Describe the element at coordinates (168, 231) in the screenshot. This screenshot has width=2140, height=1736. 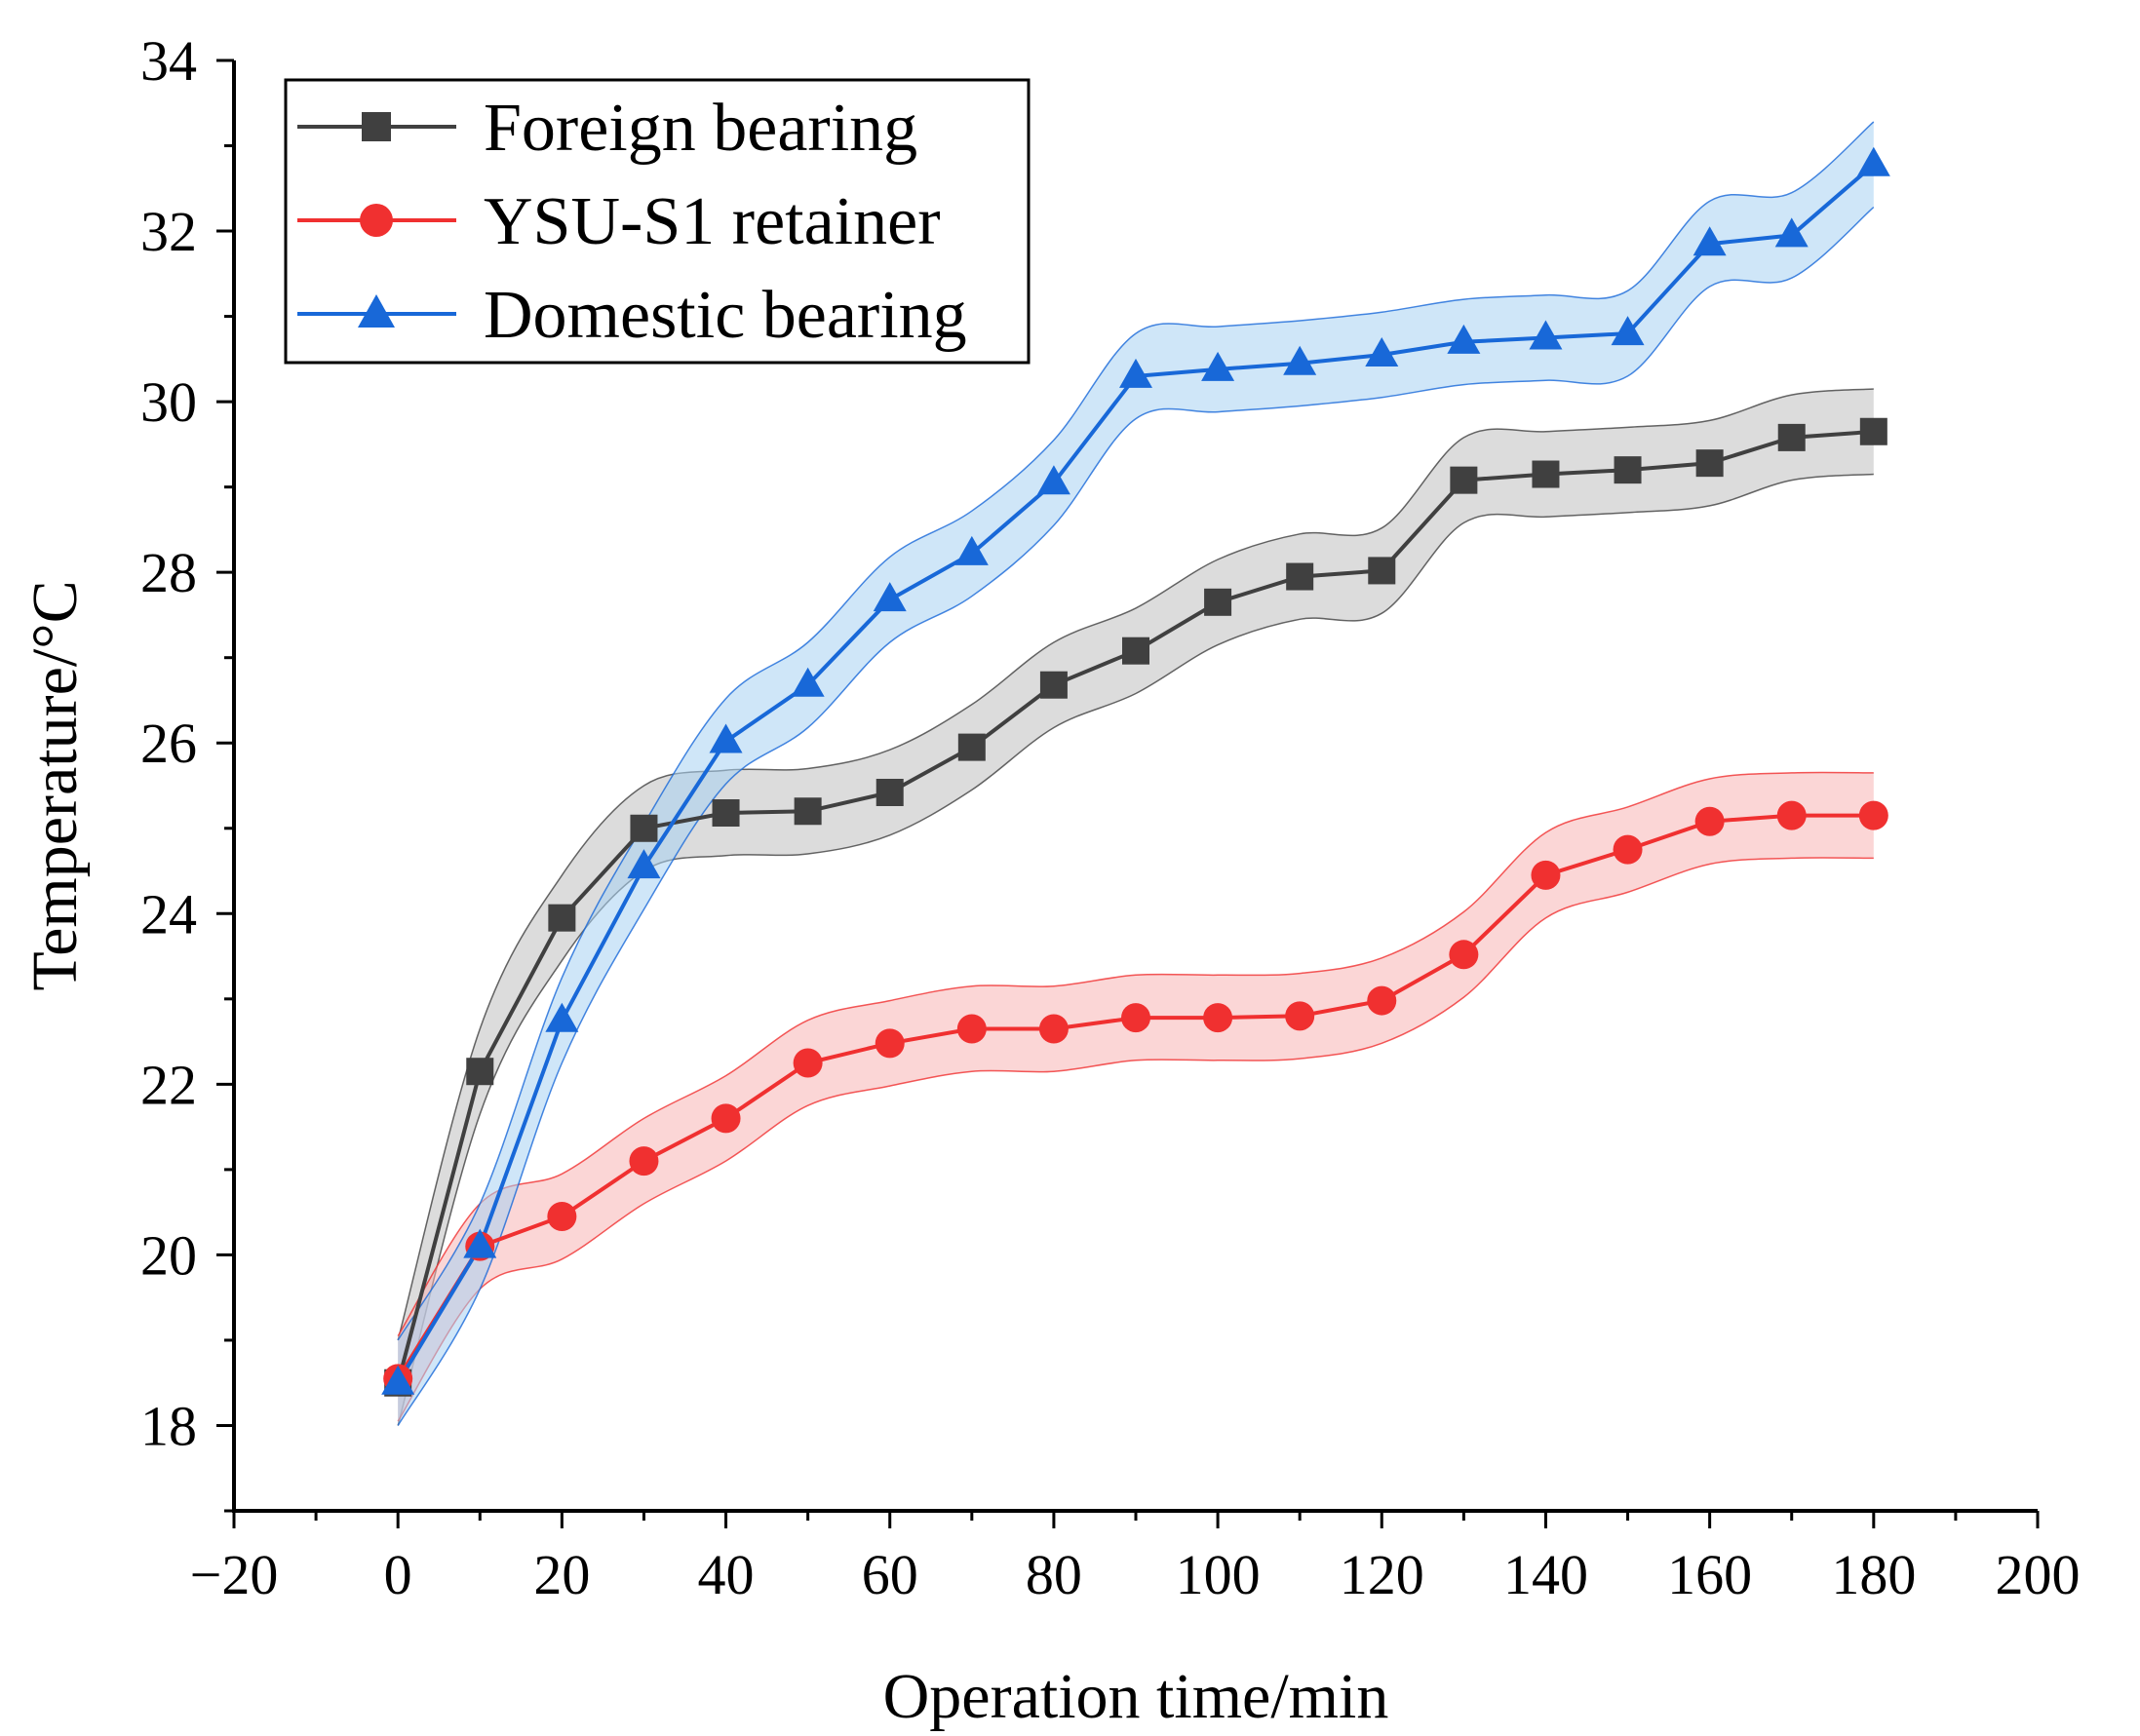
I see `y-tick-label: 32` at that location.